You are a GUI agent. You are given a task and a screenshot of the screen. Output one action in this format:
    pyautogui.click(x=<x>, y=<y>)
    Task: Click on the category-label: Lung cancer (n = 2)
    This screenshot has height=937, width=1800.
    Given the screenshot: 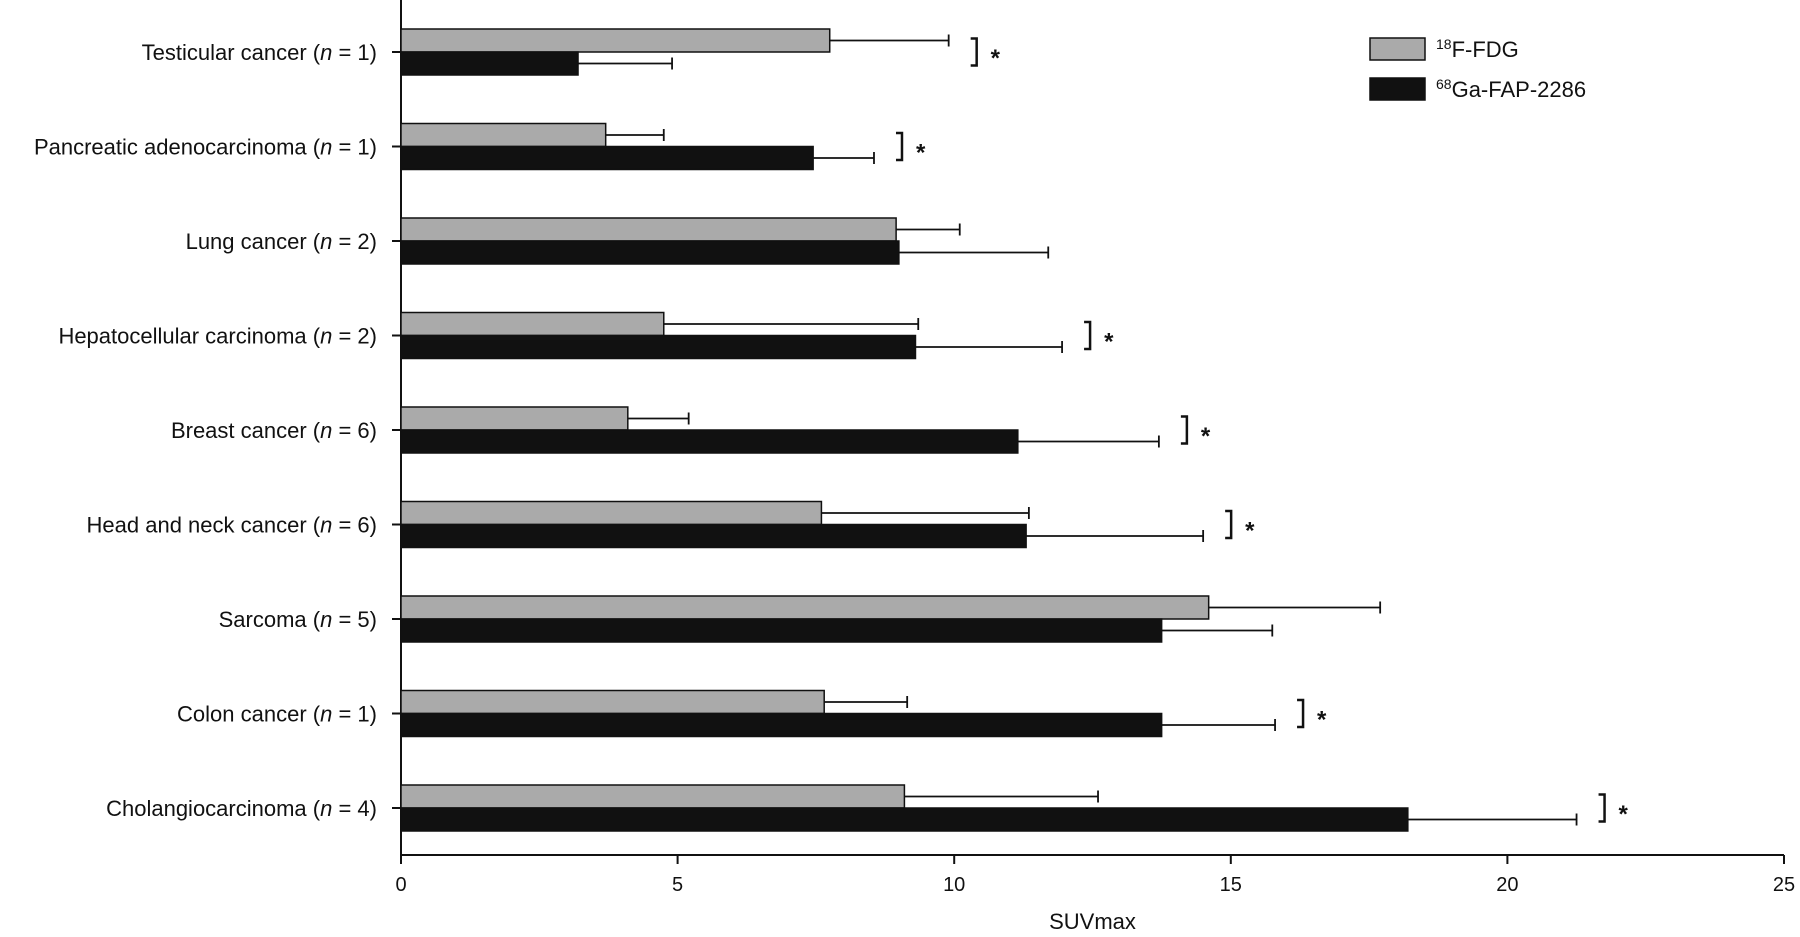 What is the action you would take?
    pyautogui.click(x=281, y=241)
    